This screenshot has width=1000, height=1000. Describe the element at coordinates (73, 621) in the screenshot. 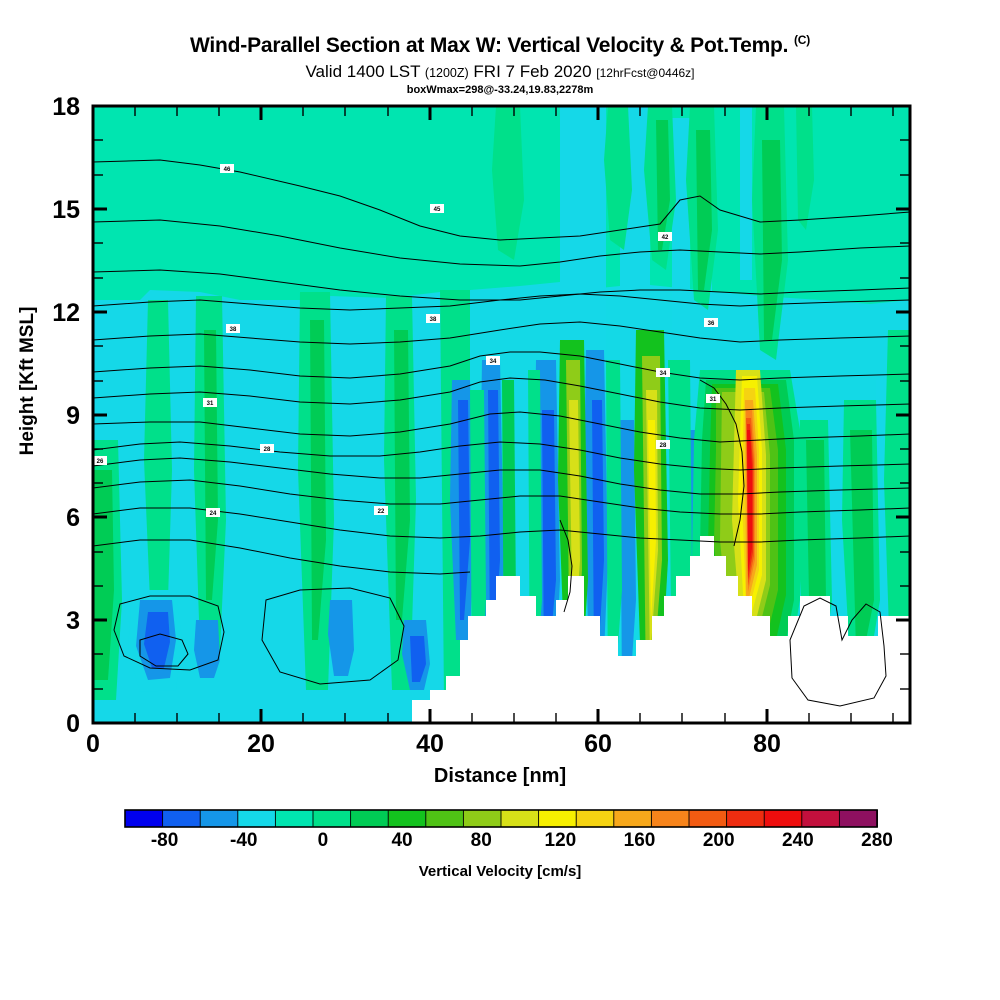

I see `y-tick-1: 3` at that location.